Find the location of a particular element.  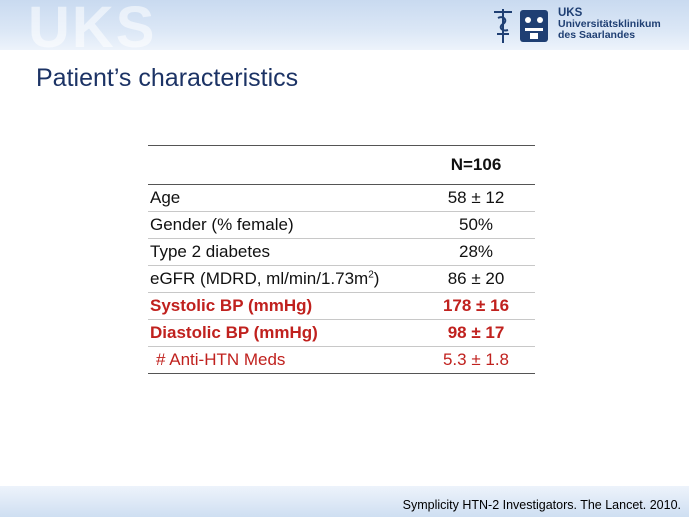

row-label-gender: Gender (% female) is located at coordinates (282, 225).